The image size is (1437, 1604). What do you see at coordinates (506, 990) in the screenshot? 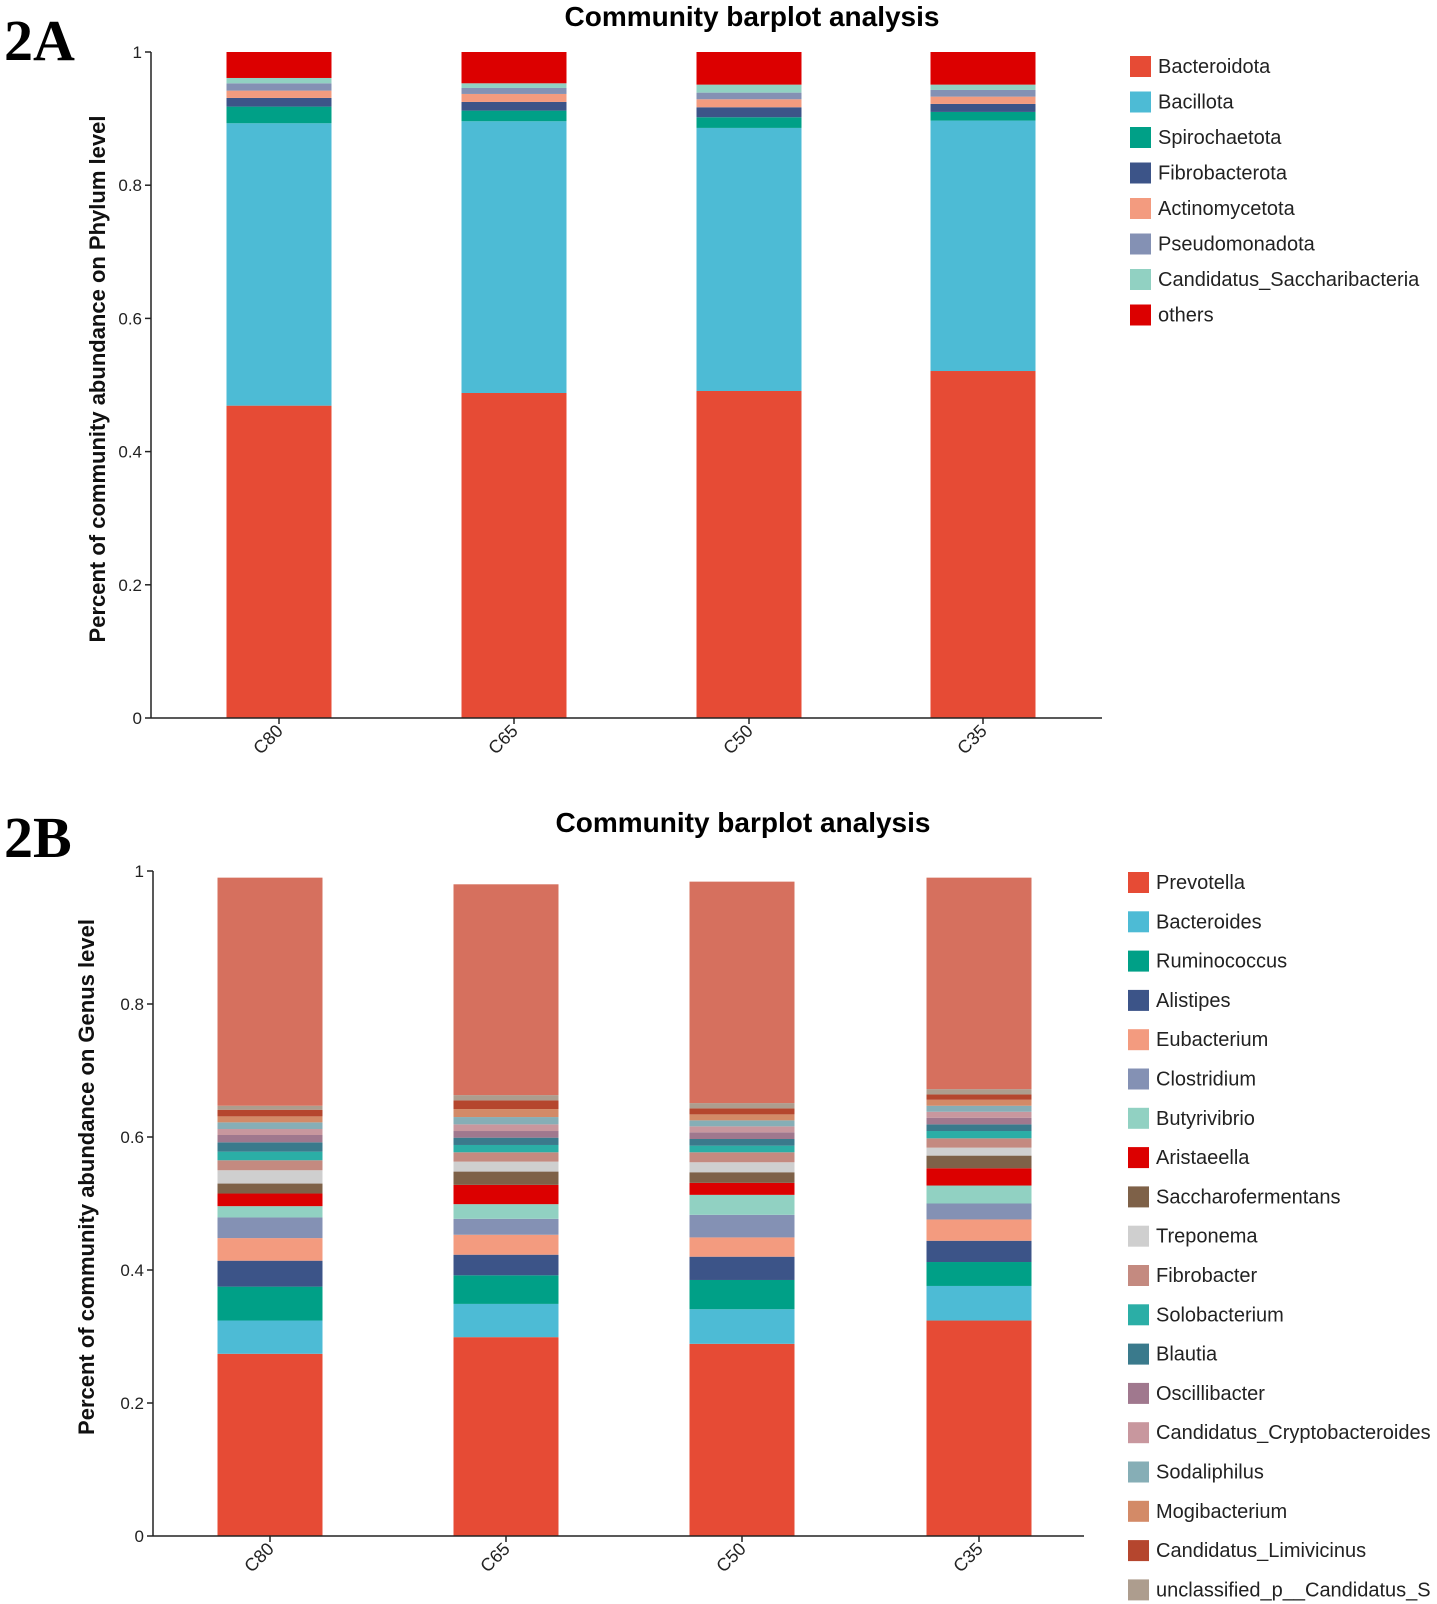
I see `bar-segment-b-c65-others` at bounding box center [506, 990].